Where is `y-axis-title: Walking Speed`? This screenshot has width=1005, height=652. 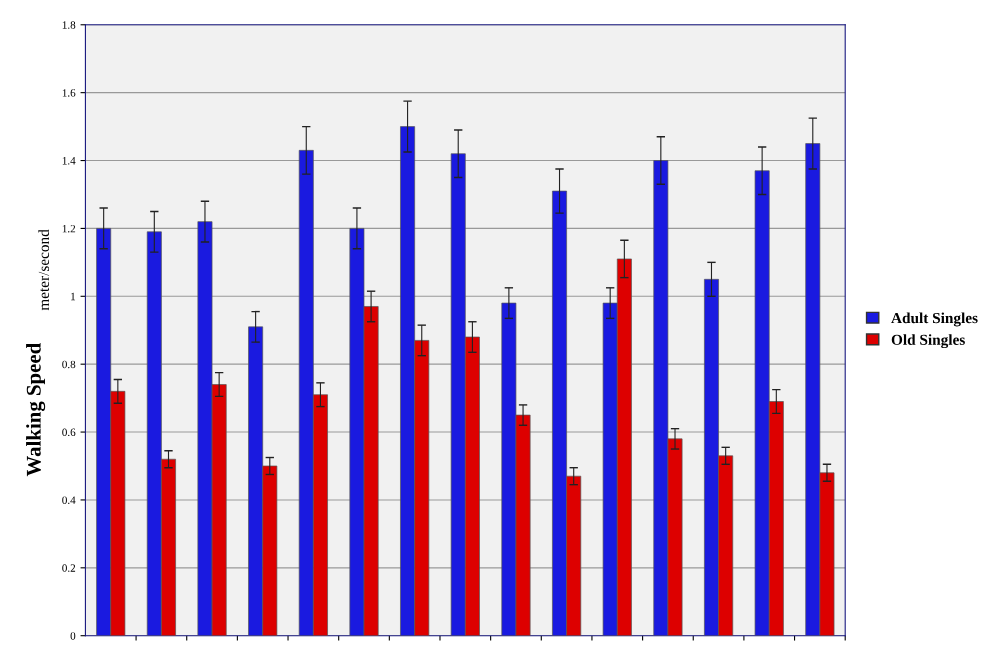
y-axis-title: Walking Speed is located at coordinates (36, 410).